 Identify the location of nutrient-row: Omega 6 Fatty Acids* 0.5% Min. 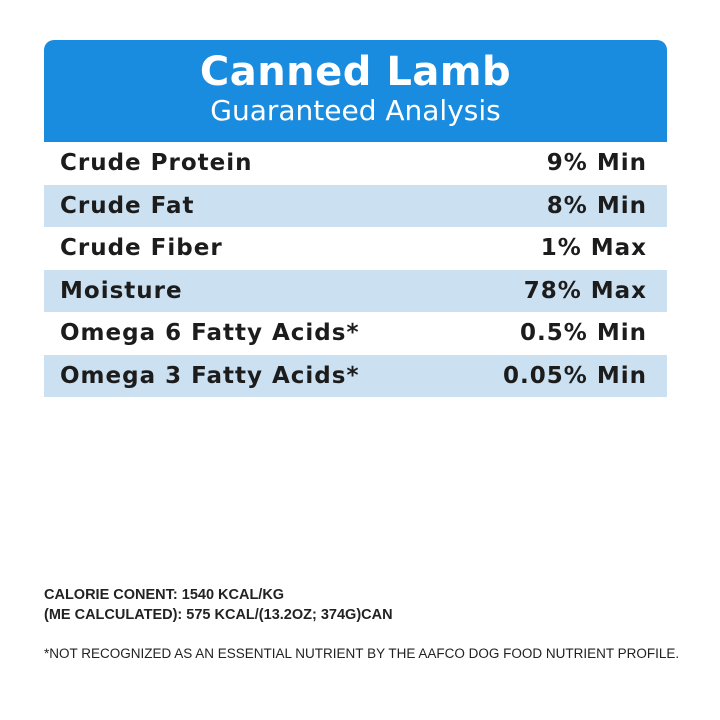
(355, 333).